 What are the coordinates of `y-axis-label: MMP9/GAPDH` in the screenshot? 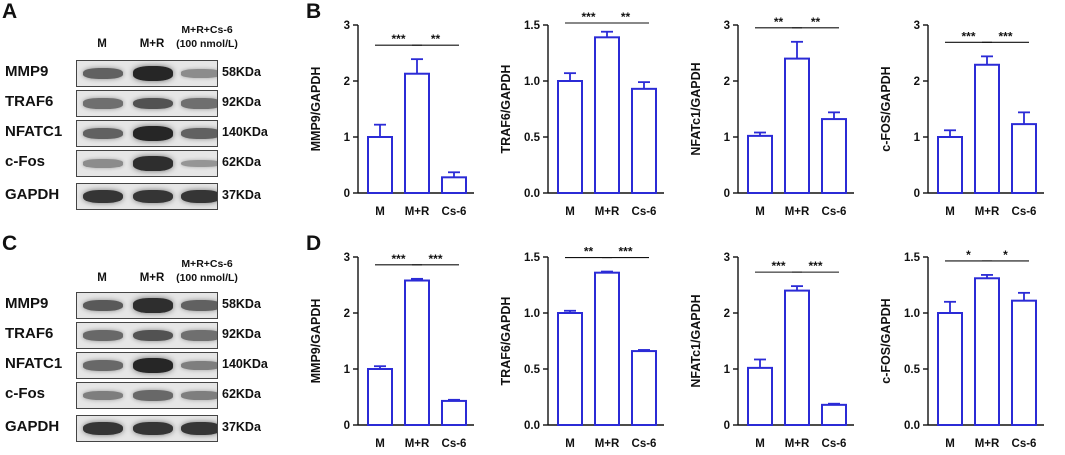 It's located at (316, 109).